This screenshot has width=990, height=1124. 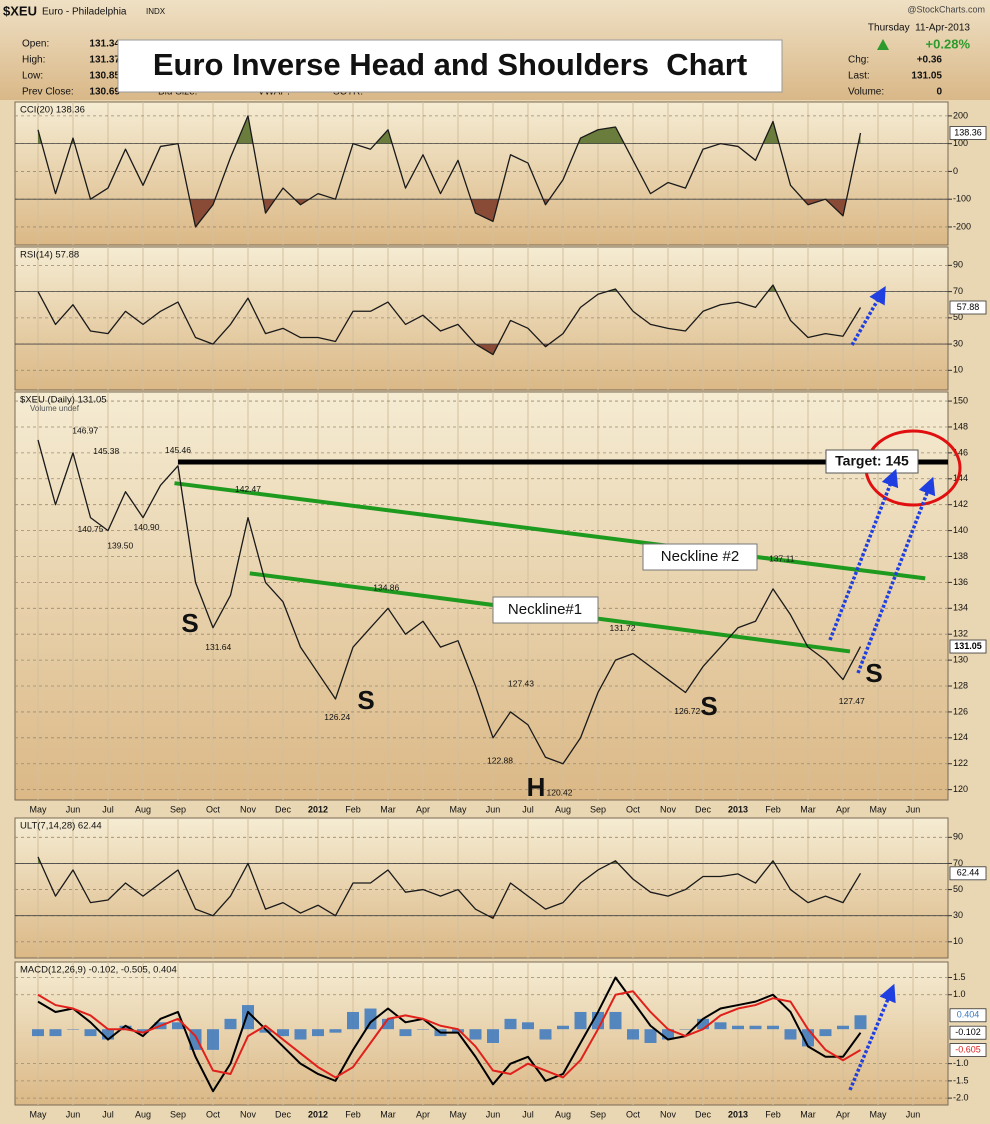 I want to click on y-tick-label: 150, so click(x=960, y=400).